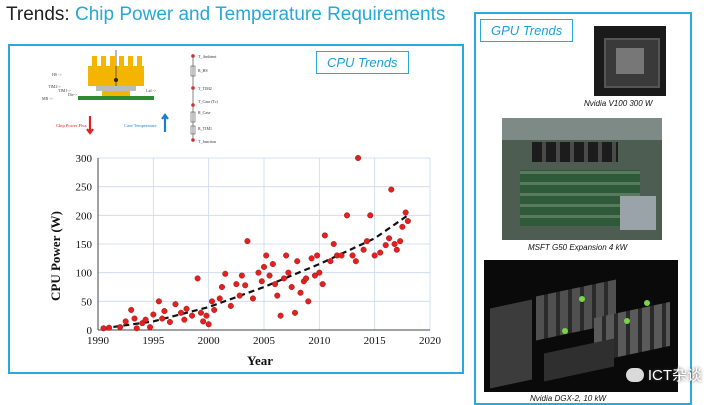 This screenshot has width=720, height=405. What do you see at coordinates (319, 341) in the screenshot?
I see `x-tick-label: 2010` at bounding box center [319, 341].